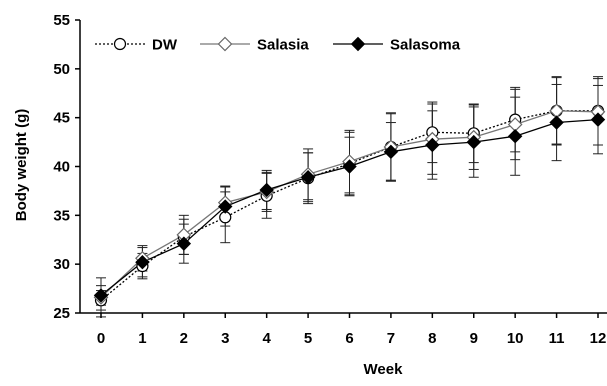 The width and height of the screenshot is (607, 386). I want to click on legend-marker-dw, so click(120, 44).